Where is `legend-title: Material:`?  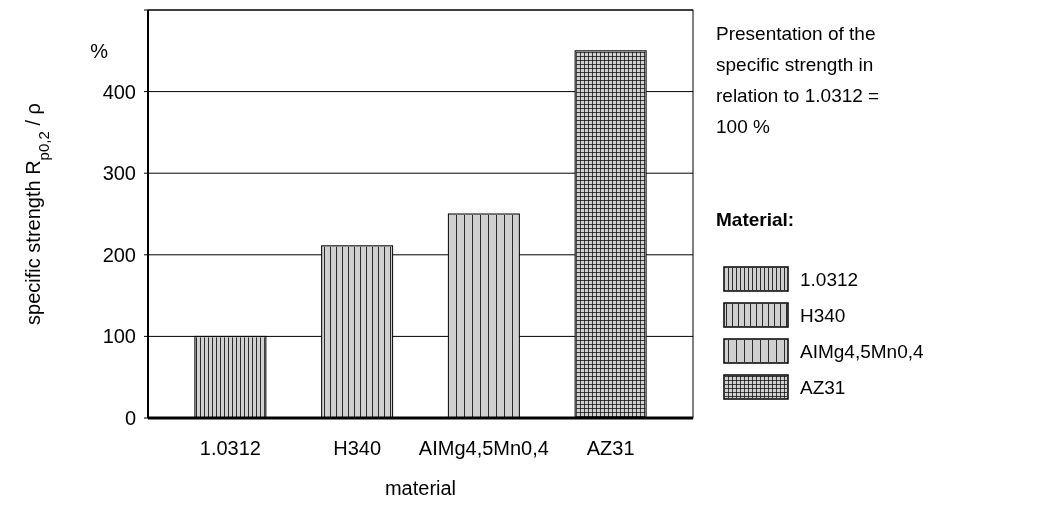 legend-title: Material: is located at coordinates (755, 219).